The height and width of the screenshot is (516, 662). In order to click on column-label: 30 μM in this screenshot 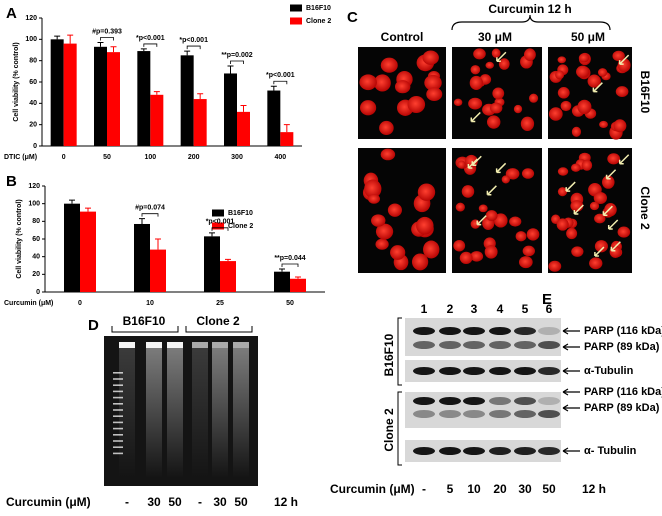, I will do `click(495, 37)`.